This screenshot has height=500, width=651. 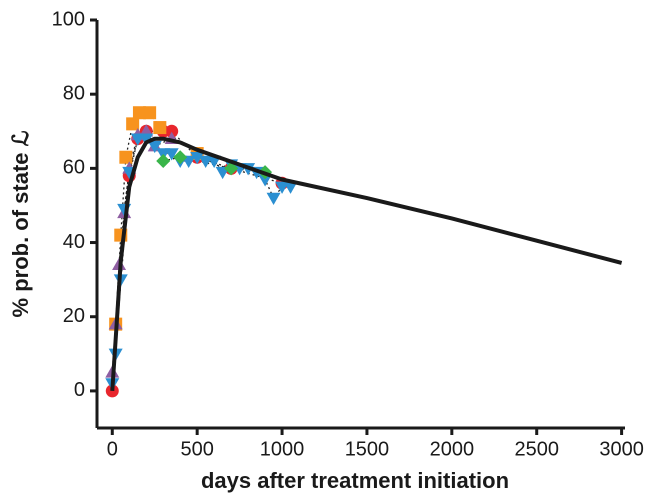 What do you see at coordinates (367, 449) in the screenshot?
I see `x-tick-label: 1500` at bounding box center [367, 449].